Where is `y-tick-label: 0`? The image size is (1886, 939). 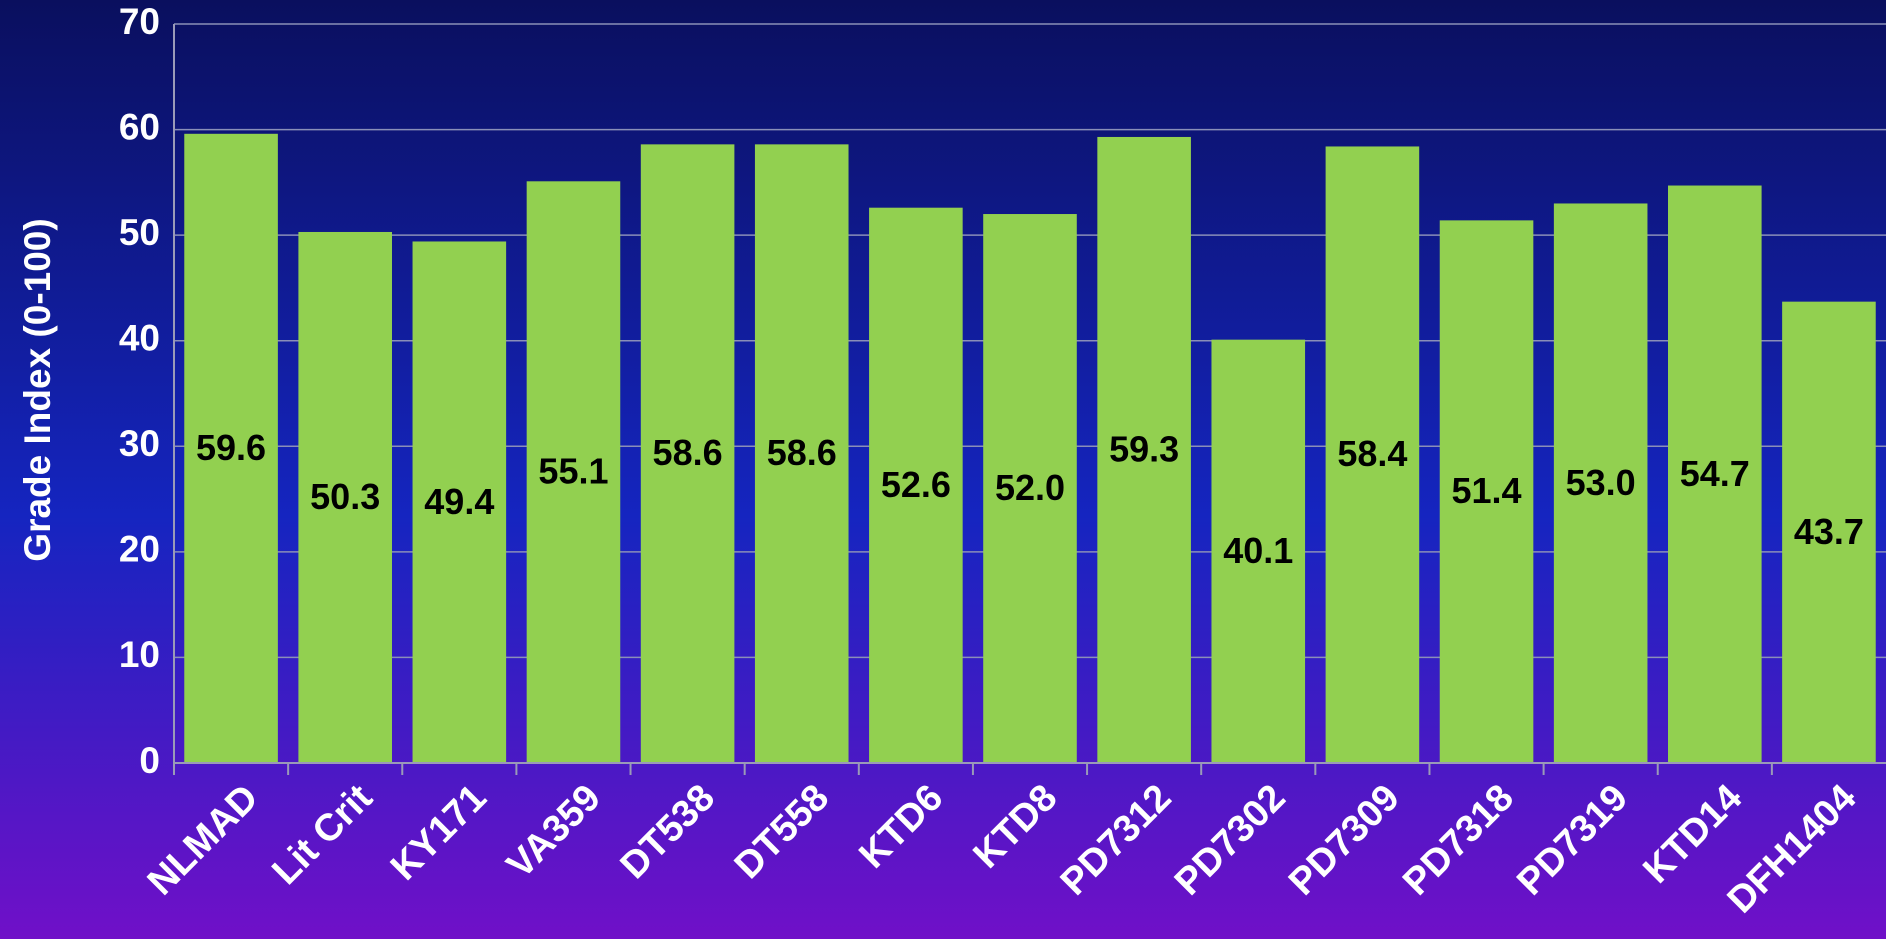 y-tick-label: 0 is located at coordinates (149, 760).